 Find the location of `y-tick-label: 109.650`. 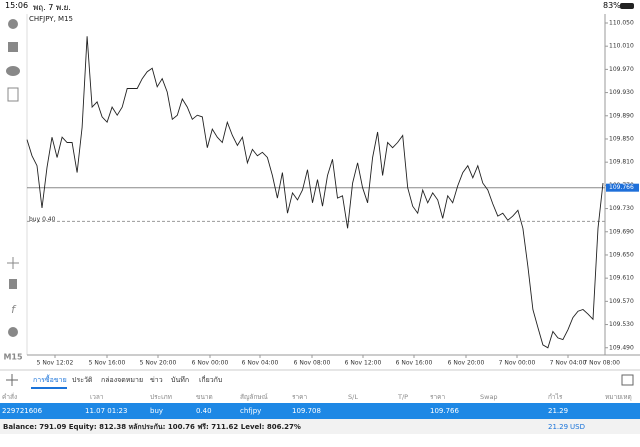

y-tick-label: 109.650 is located at coordinates (621, 254).